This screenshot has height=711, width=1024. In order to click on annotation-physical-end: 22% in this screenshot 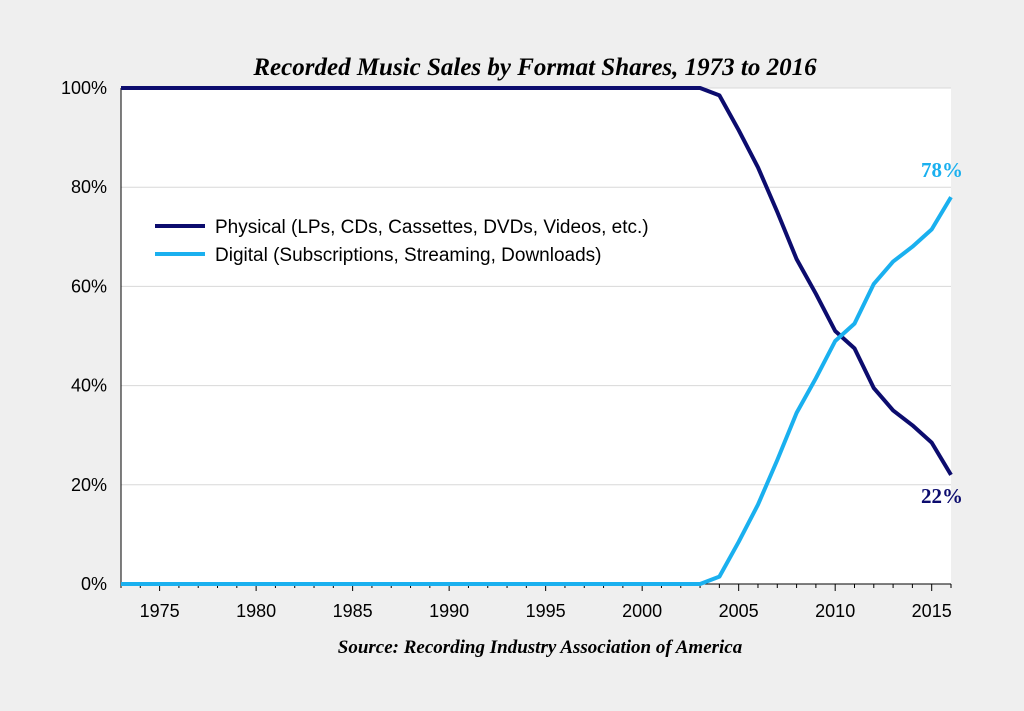, I will do `click(942, 496)`.